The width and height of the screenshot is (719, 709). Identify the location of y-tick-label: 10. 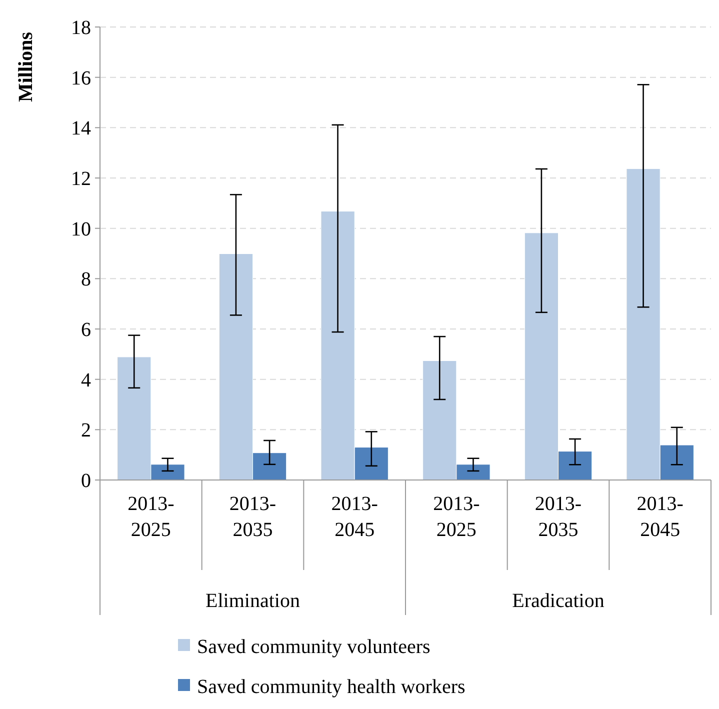
(81, 229).